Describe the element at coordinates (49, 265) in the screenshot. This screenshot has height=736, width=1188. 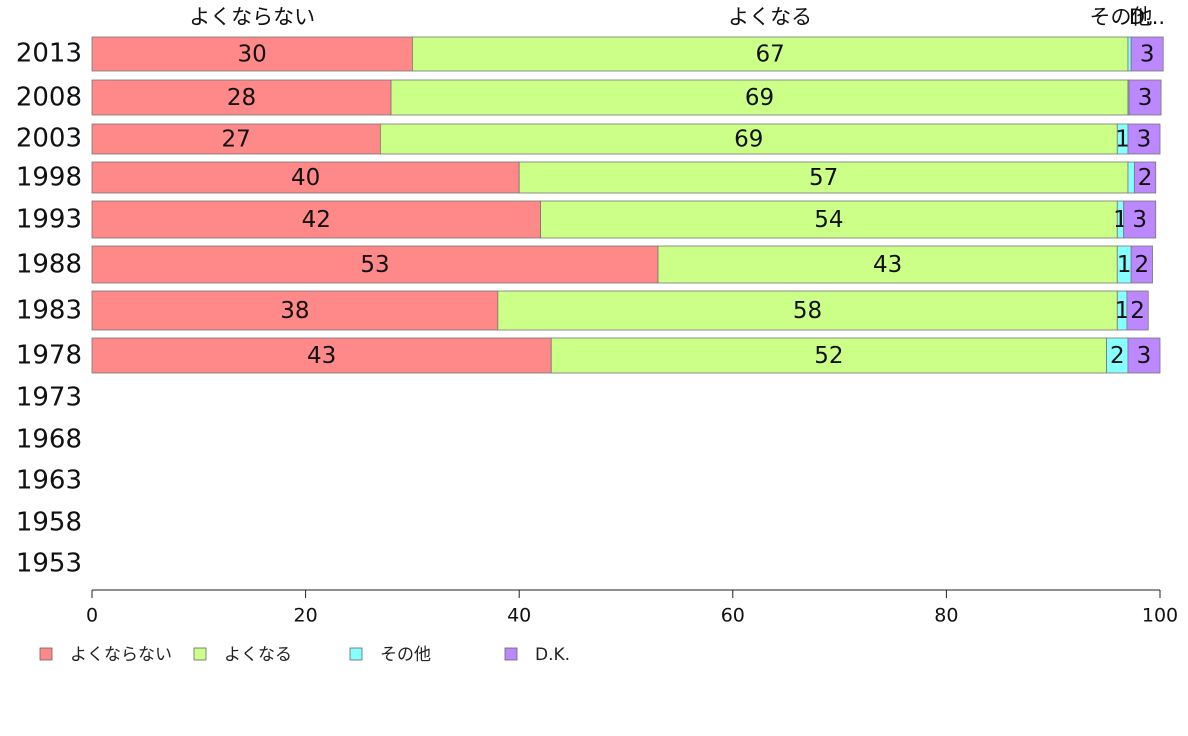
I see `y-tick-label: 1988` at that location.